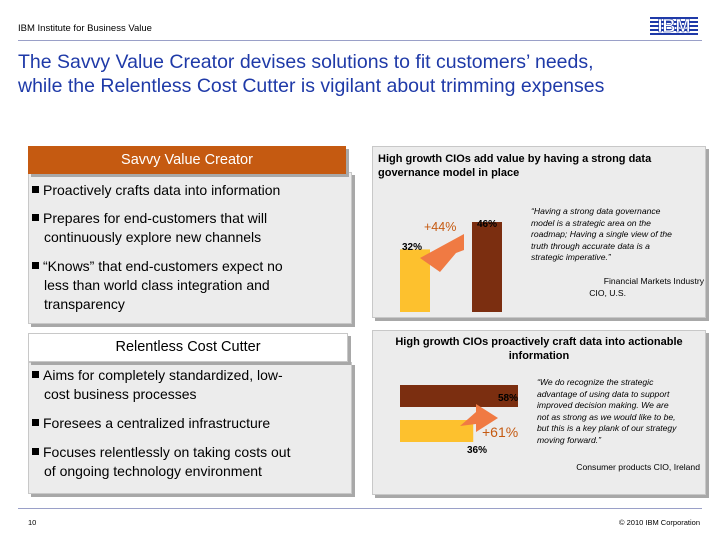 The width and height of the screenshot is (720, 540). What do you see at coordinates (192, 423) in the screenshot?
I see `cutter-bullet-2: Foresees a centralized infrastructure` at bounding box center [192, 423].